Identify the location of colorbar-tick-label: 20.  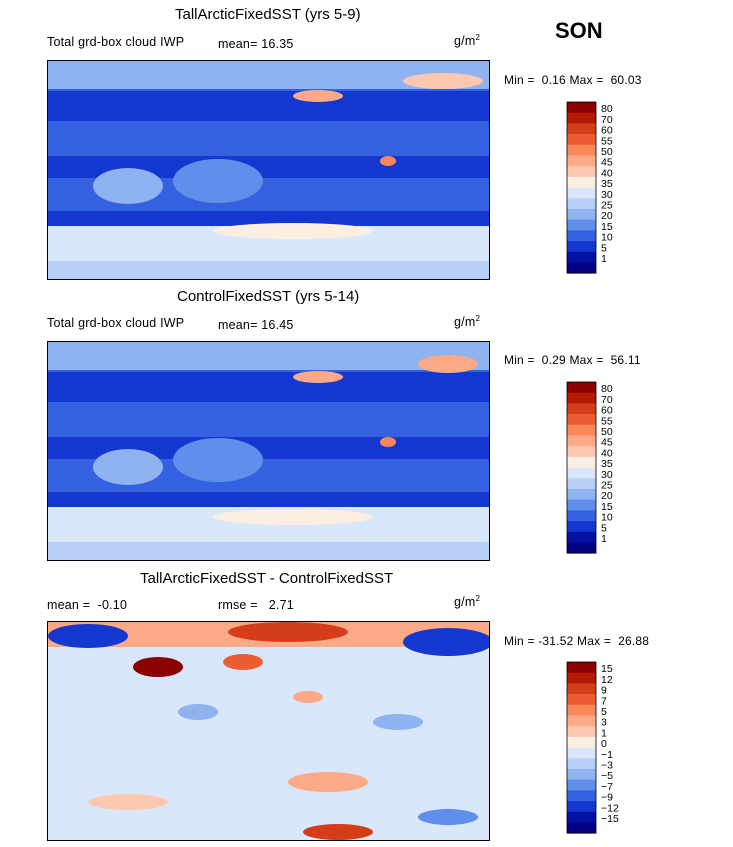
(607, 496).